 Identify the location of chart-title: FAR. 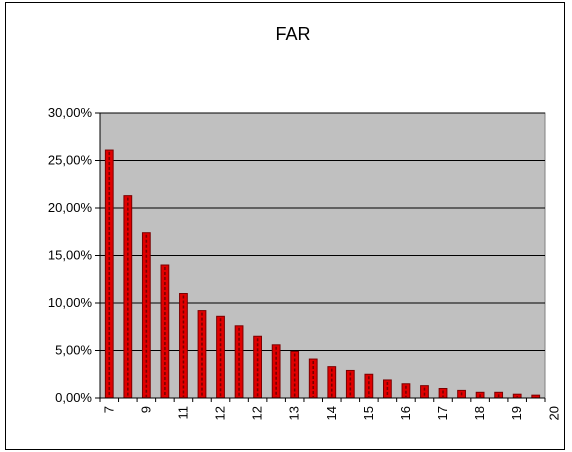
(292, 34).